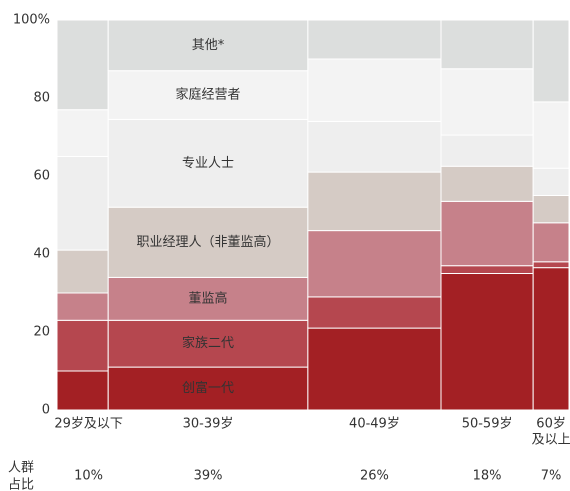 The height and width of the screenshot is (491, 570). I want to click on segment-label: 家族二代, so click(208, 343).